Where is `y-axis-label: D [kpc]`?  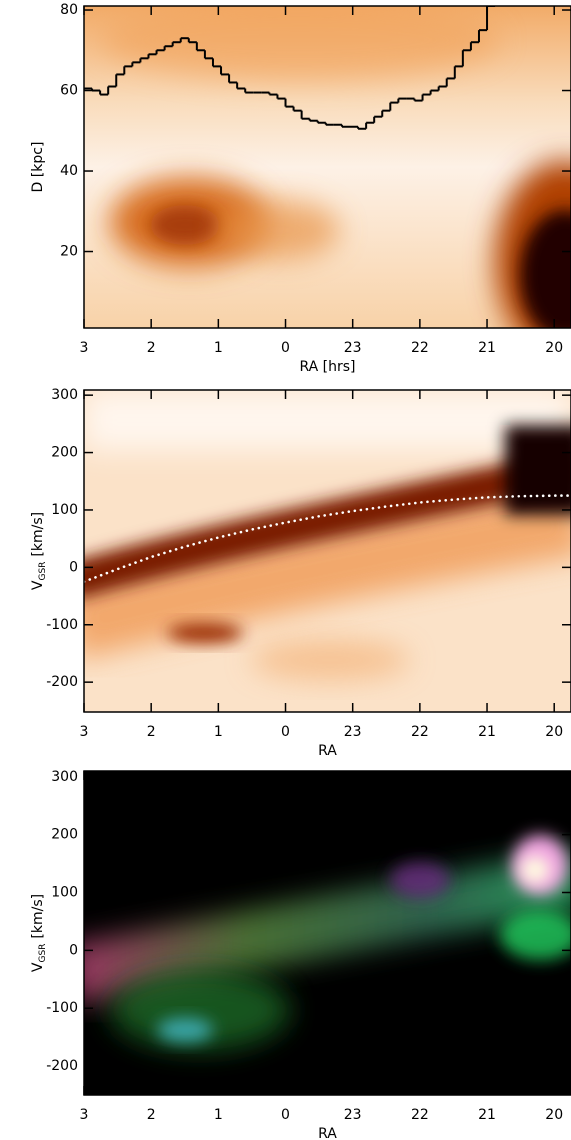
y-axis-label: D [kpc] is located at coordinates (38, 167).